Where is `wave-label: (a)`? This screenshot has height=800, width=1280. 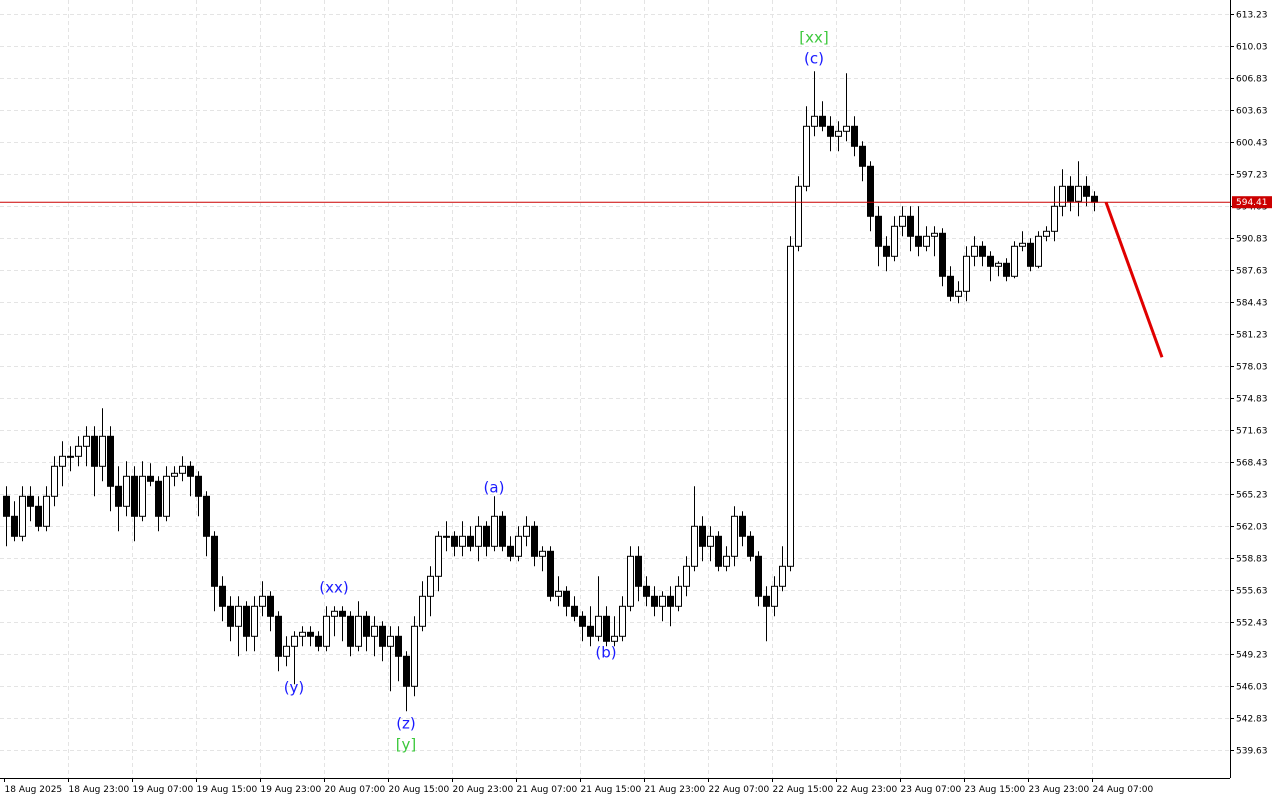 wave-label: (a) is located at coordinates (494, 487).